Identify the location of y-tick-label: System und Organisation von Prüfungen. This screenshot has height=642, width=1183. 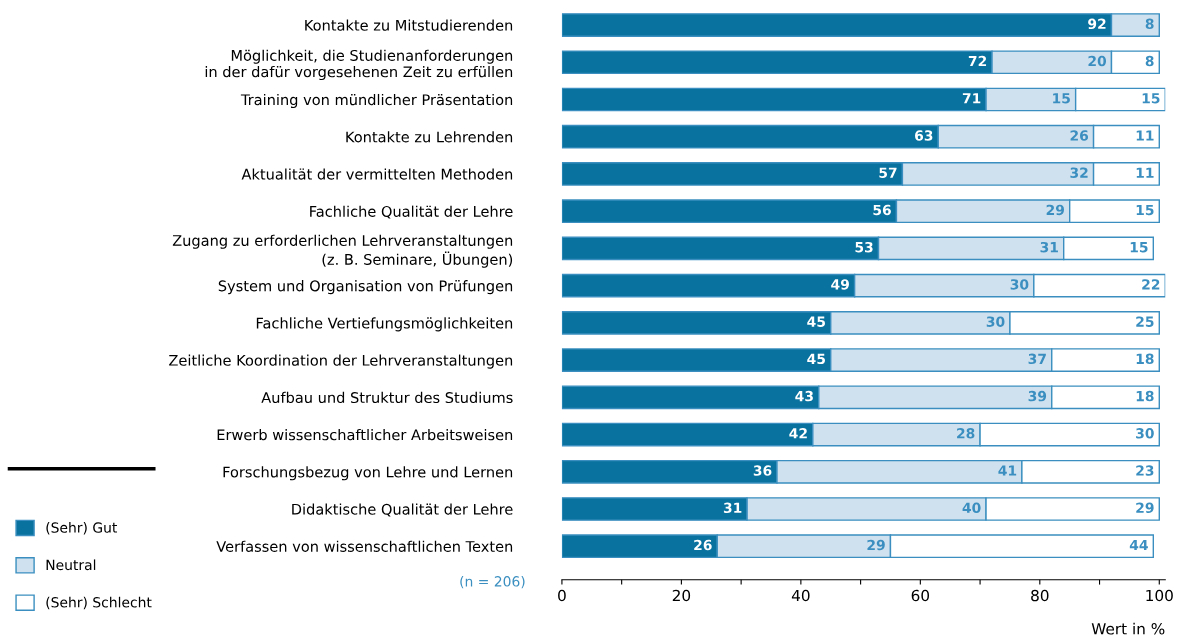
(365, 287).